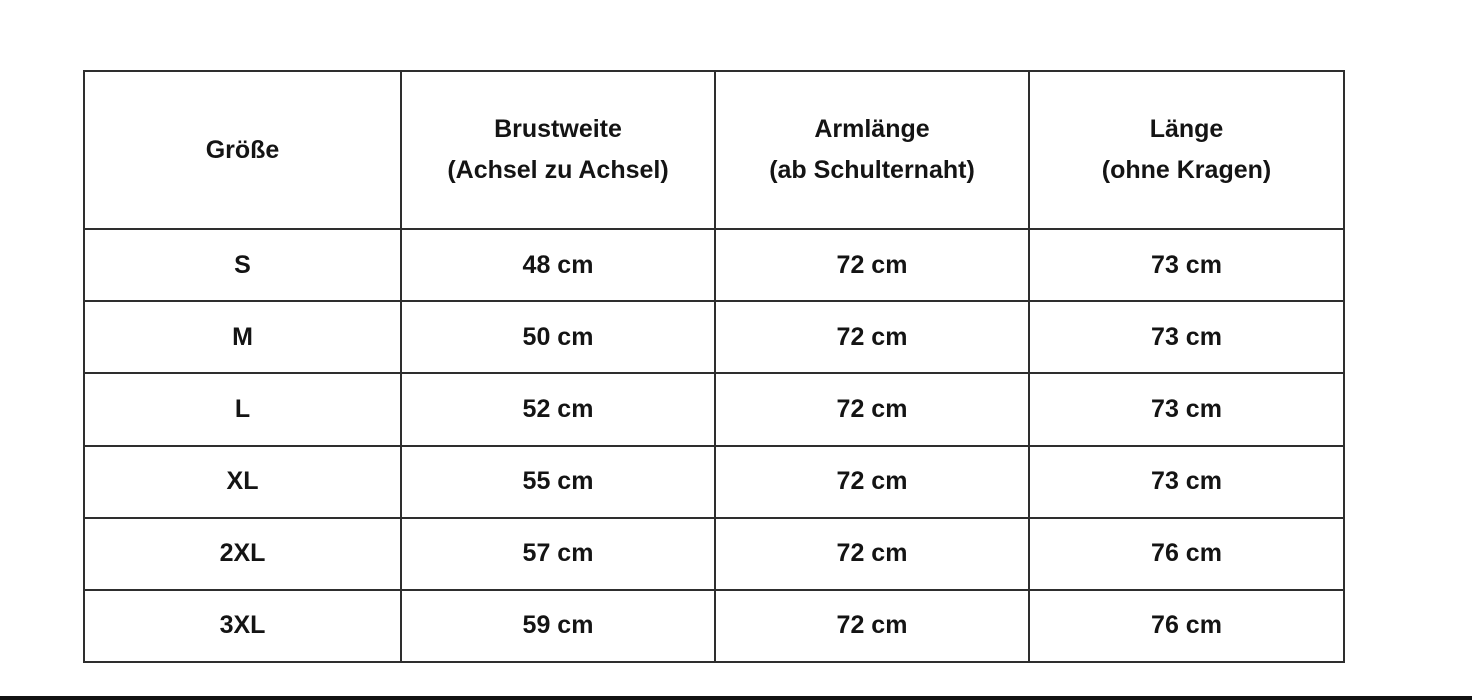 This screenshot has width=1472, height=700. What do you see at coordinates (242, 626) in the screenshot?
I see `cell-size: 3XL` at bounding box center [242, 626].